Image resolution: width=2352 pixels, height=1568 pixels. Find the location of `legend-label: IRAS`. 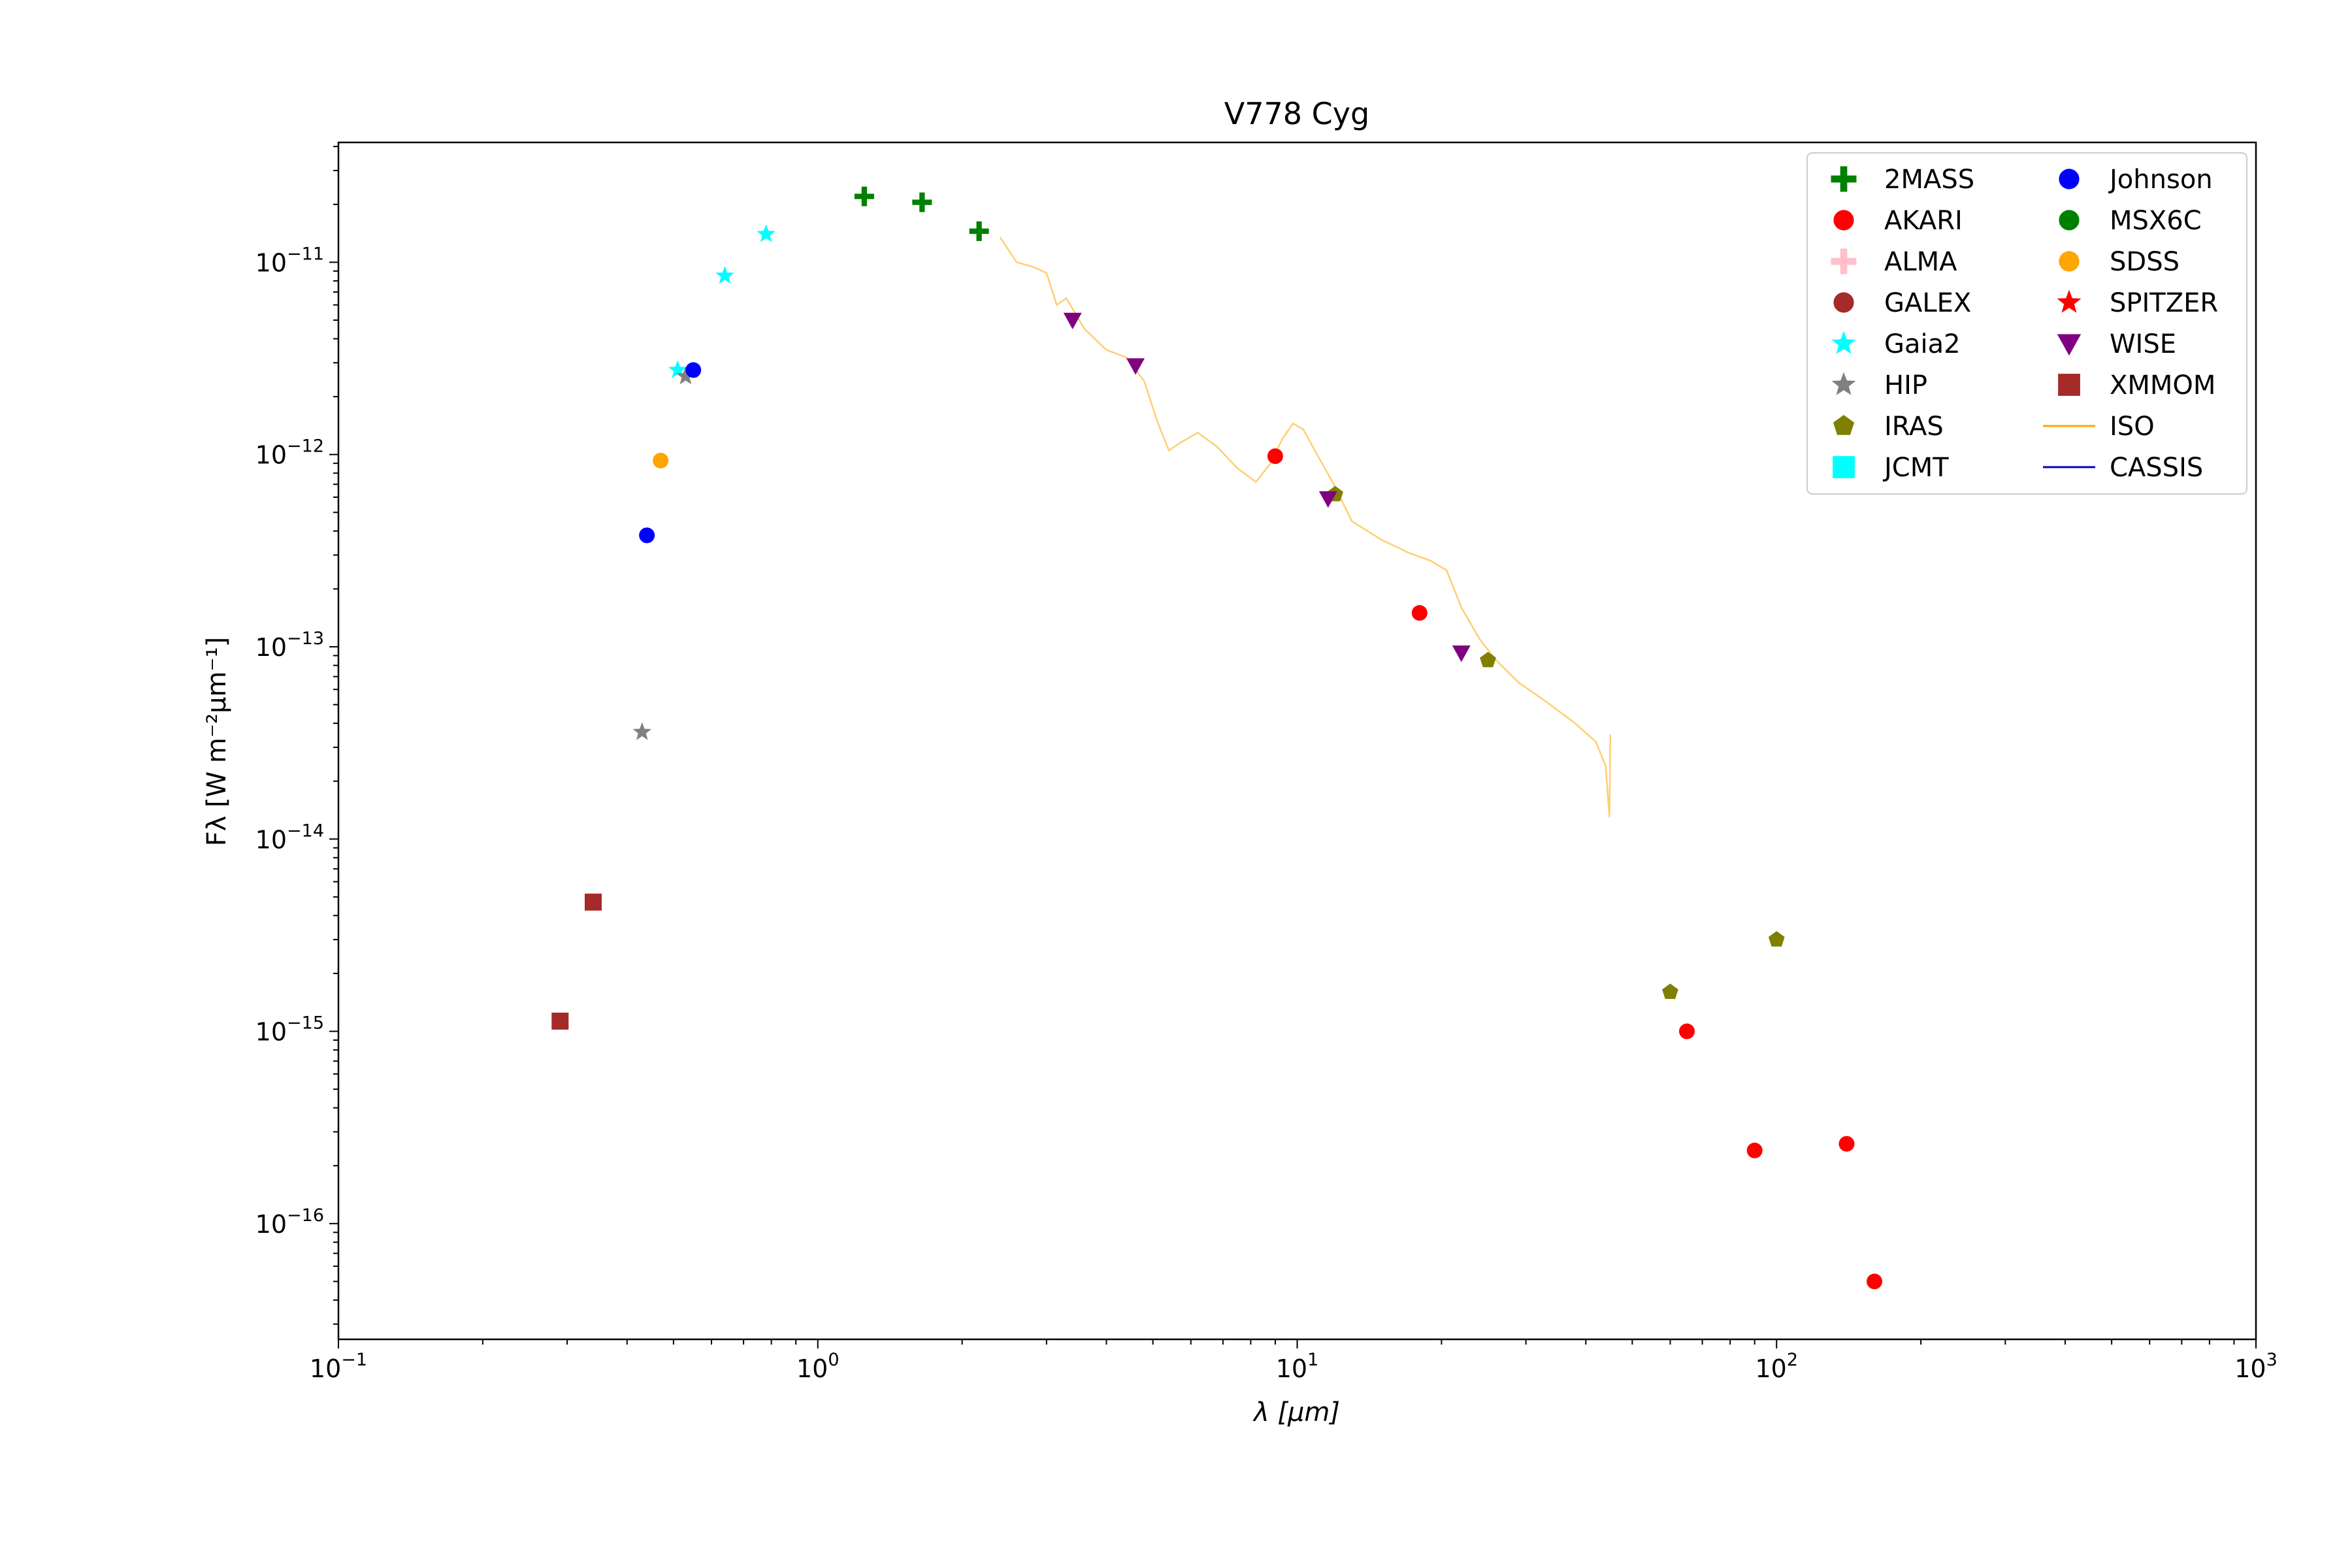

legend-label: IRAS is located at coordinates (1914, 427).